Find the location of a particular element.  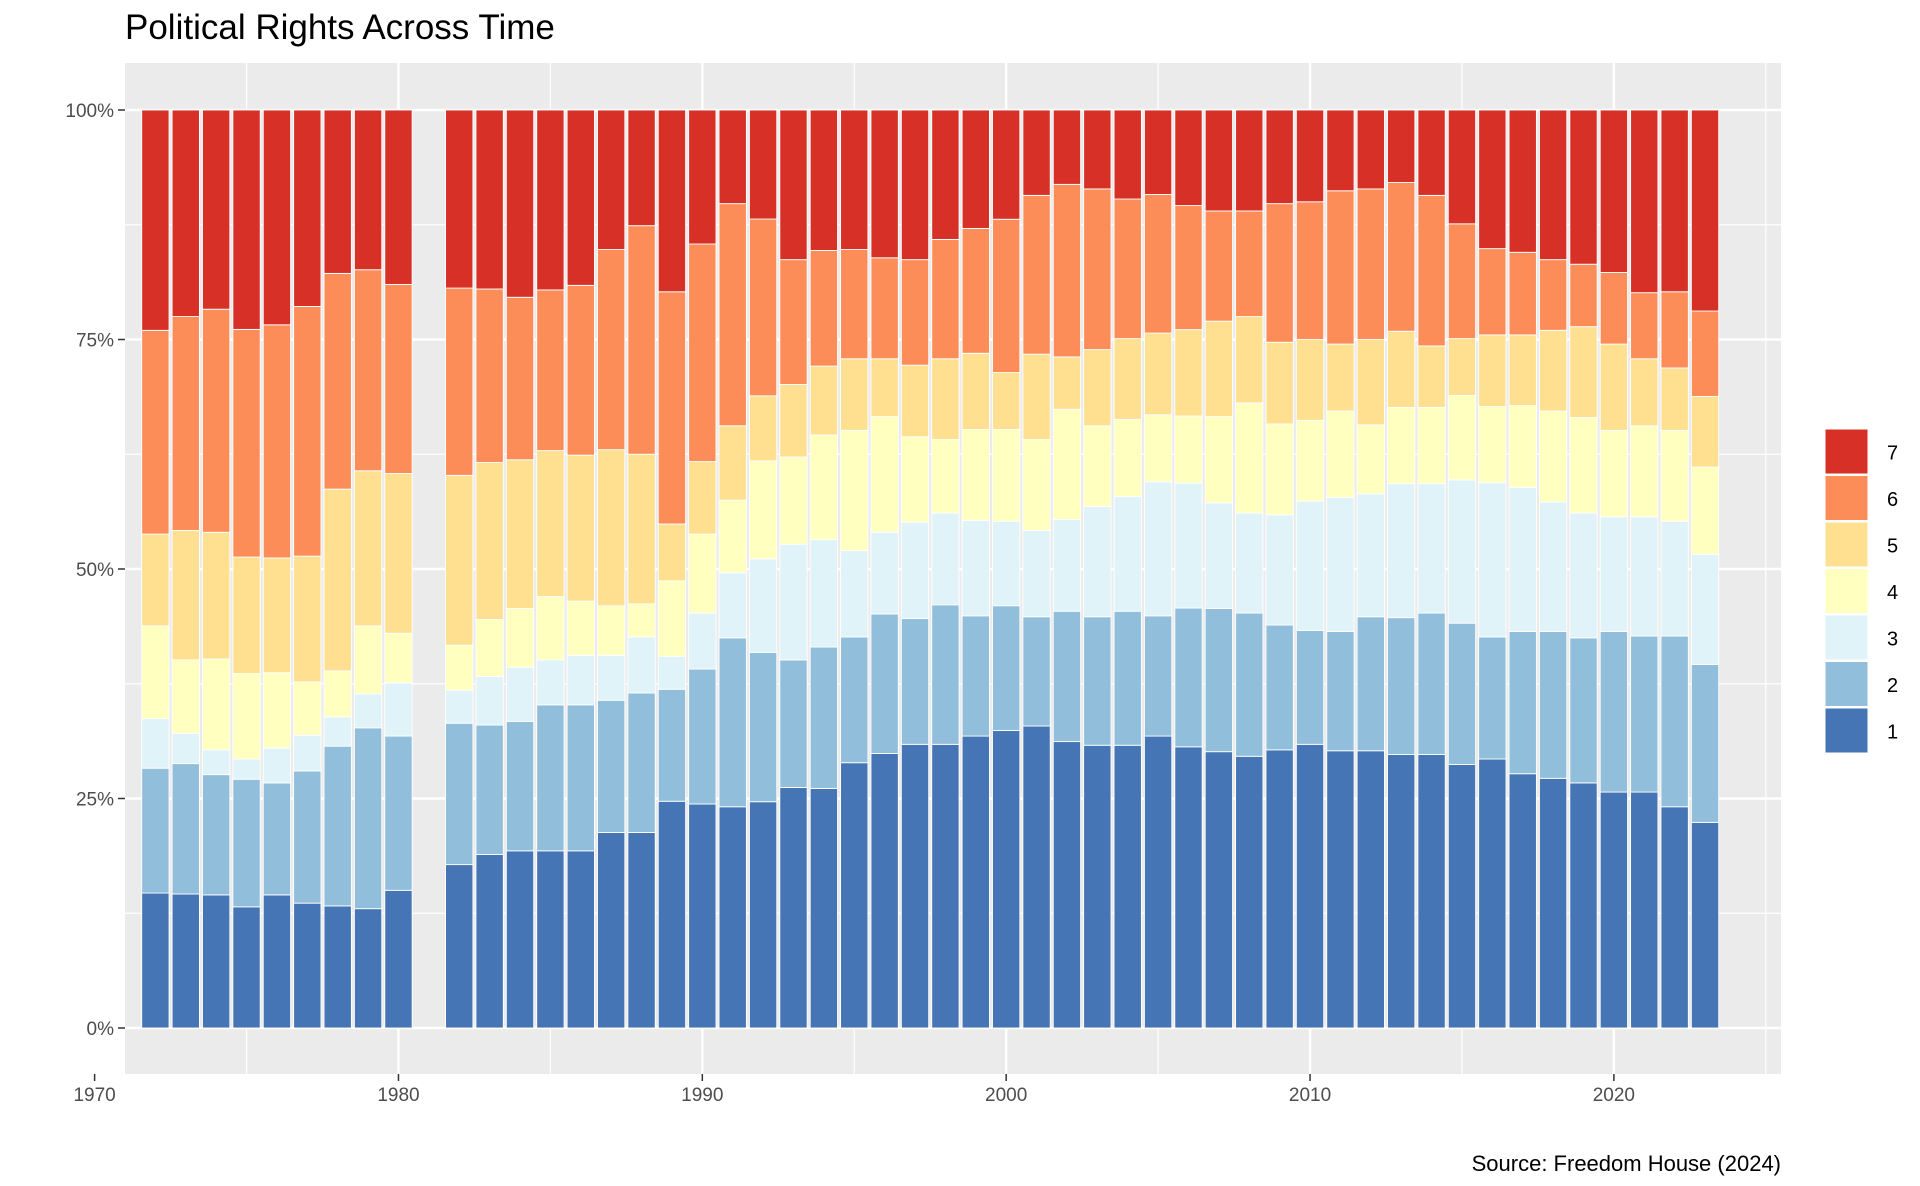

chart-title: Political Rights Across Time is located at coordinates (340, 27).